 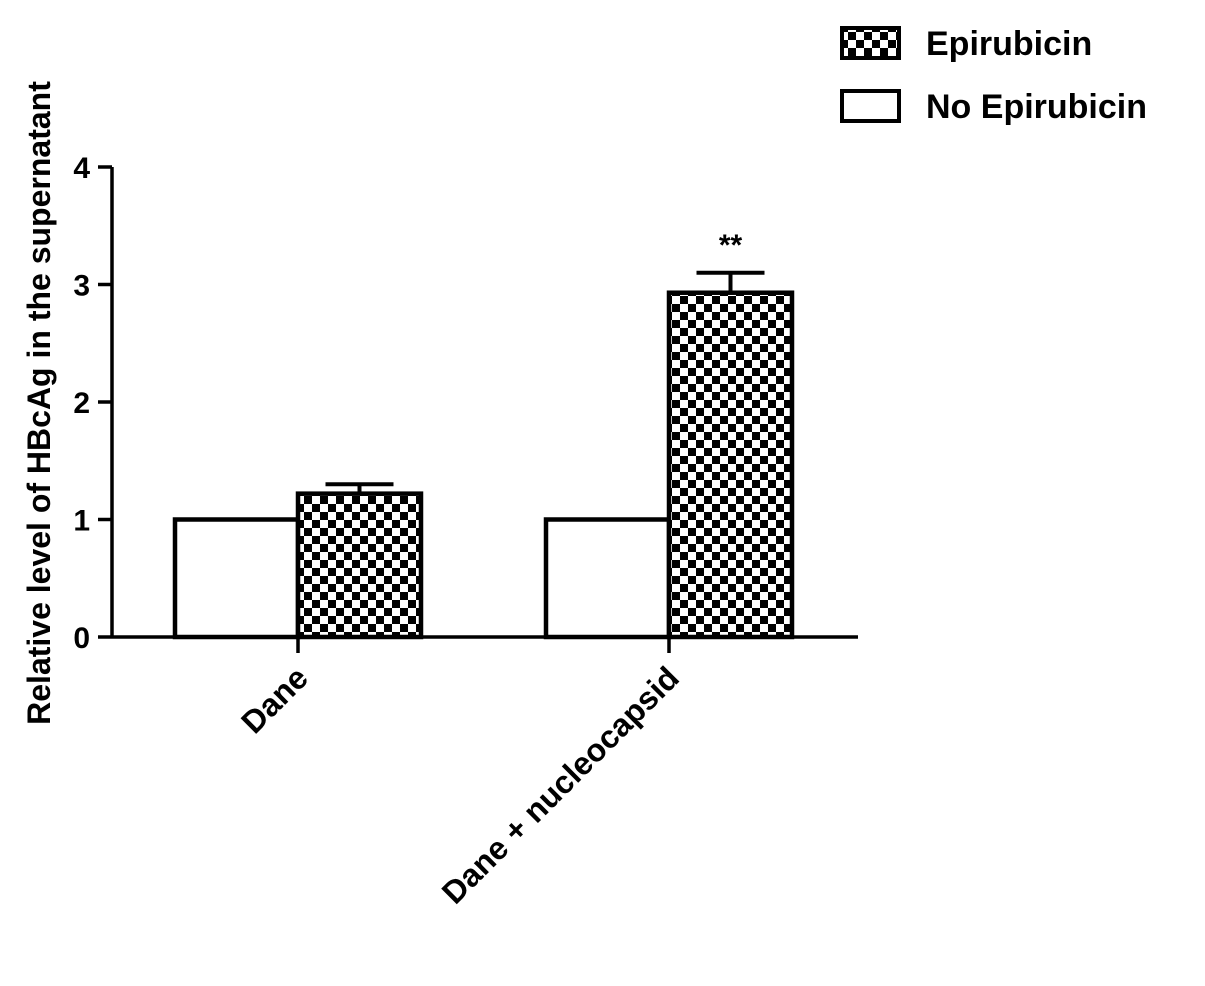 I want to click on y-tick-label: 2, so click(x=81, y=403).